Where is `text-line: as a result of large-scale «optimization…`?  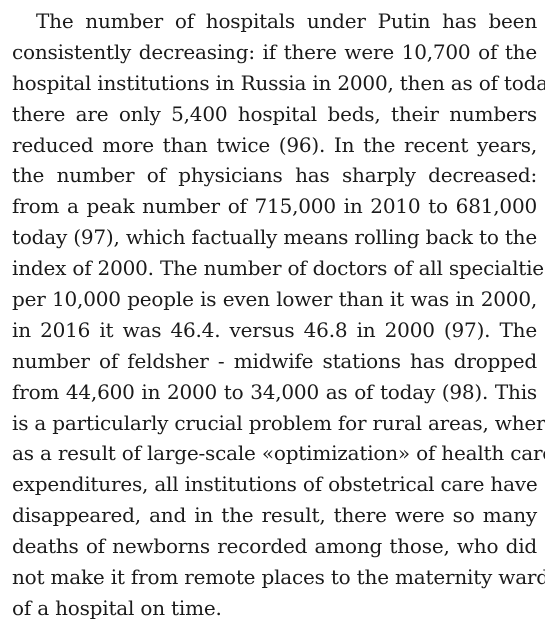 text-line: as a result of large-scale «optimization… is located at coordinates (278, 453).